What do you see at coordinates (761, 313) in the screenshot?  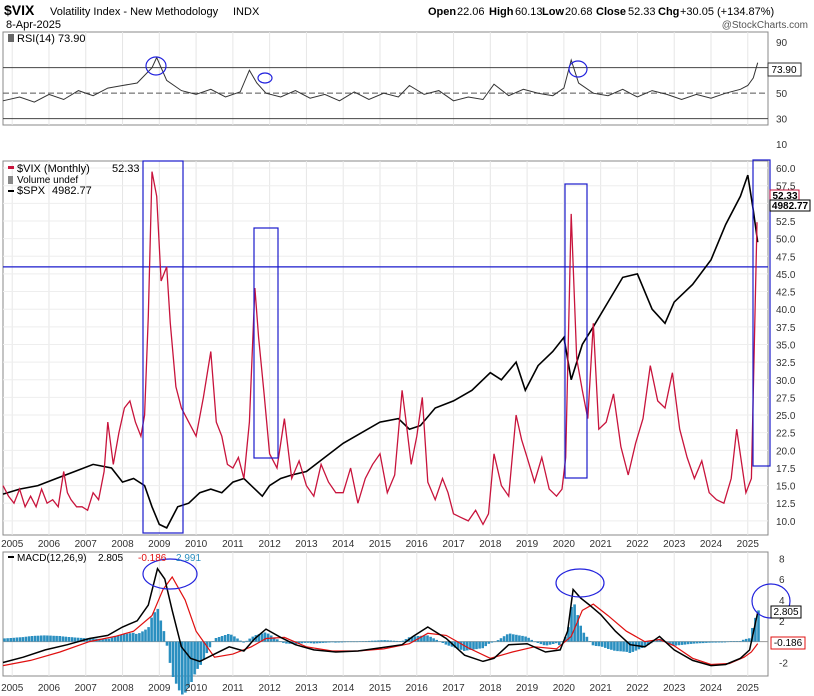 I see `box-2025` at bounding box center [761, 313].